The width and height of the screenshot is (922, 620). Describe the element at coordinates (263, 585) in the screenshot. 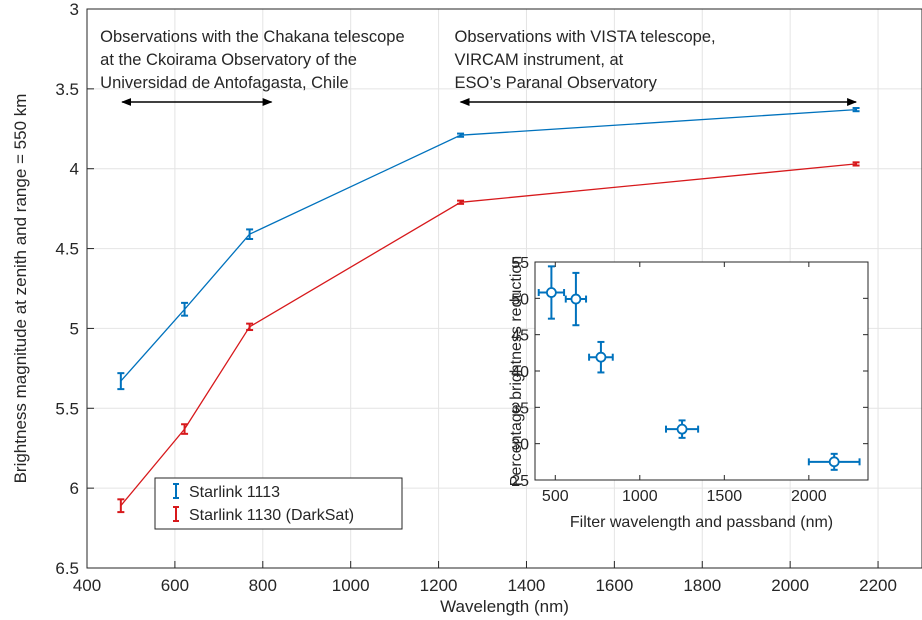

I see `x-tick-label: 800` at that location.